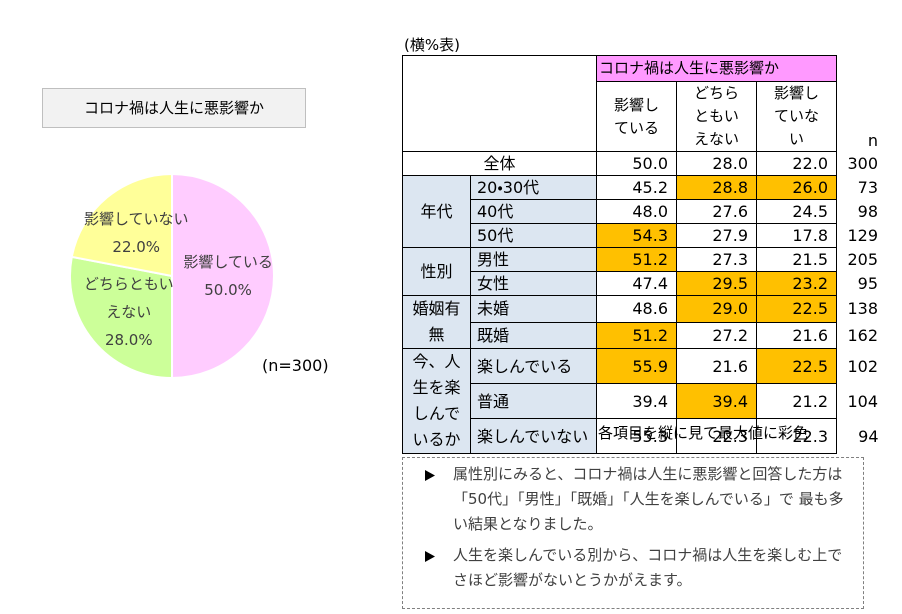  I want to click on row-label: 楽しんでいない, so click(533, 436).